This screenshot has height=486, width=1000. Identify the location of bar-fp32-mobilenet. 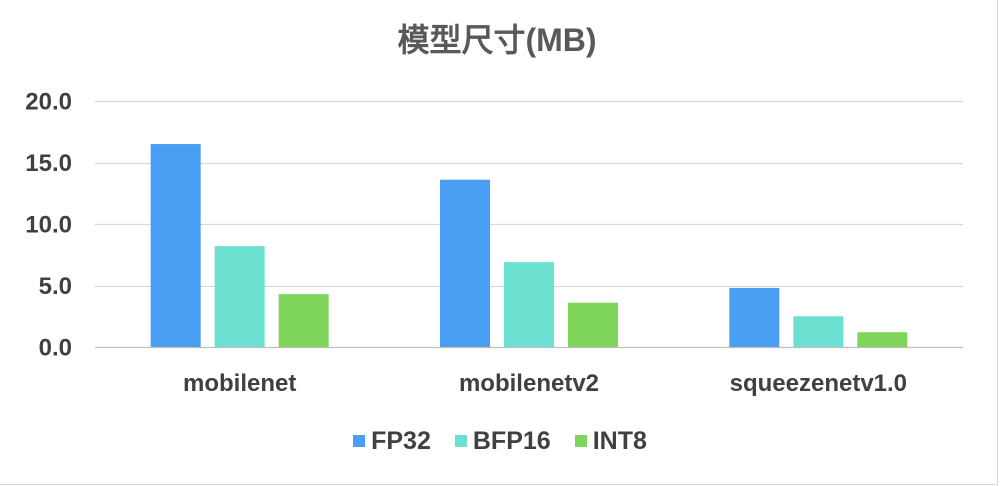
(175, 245).